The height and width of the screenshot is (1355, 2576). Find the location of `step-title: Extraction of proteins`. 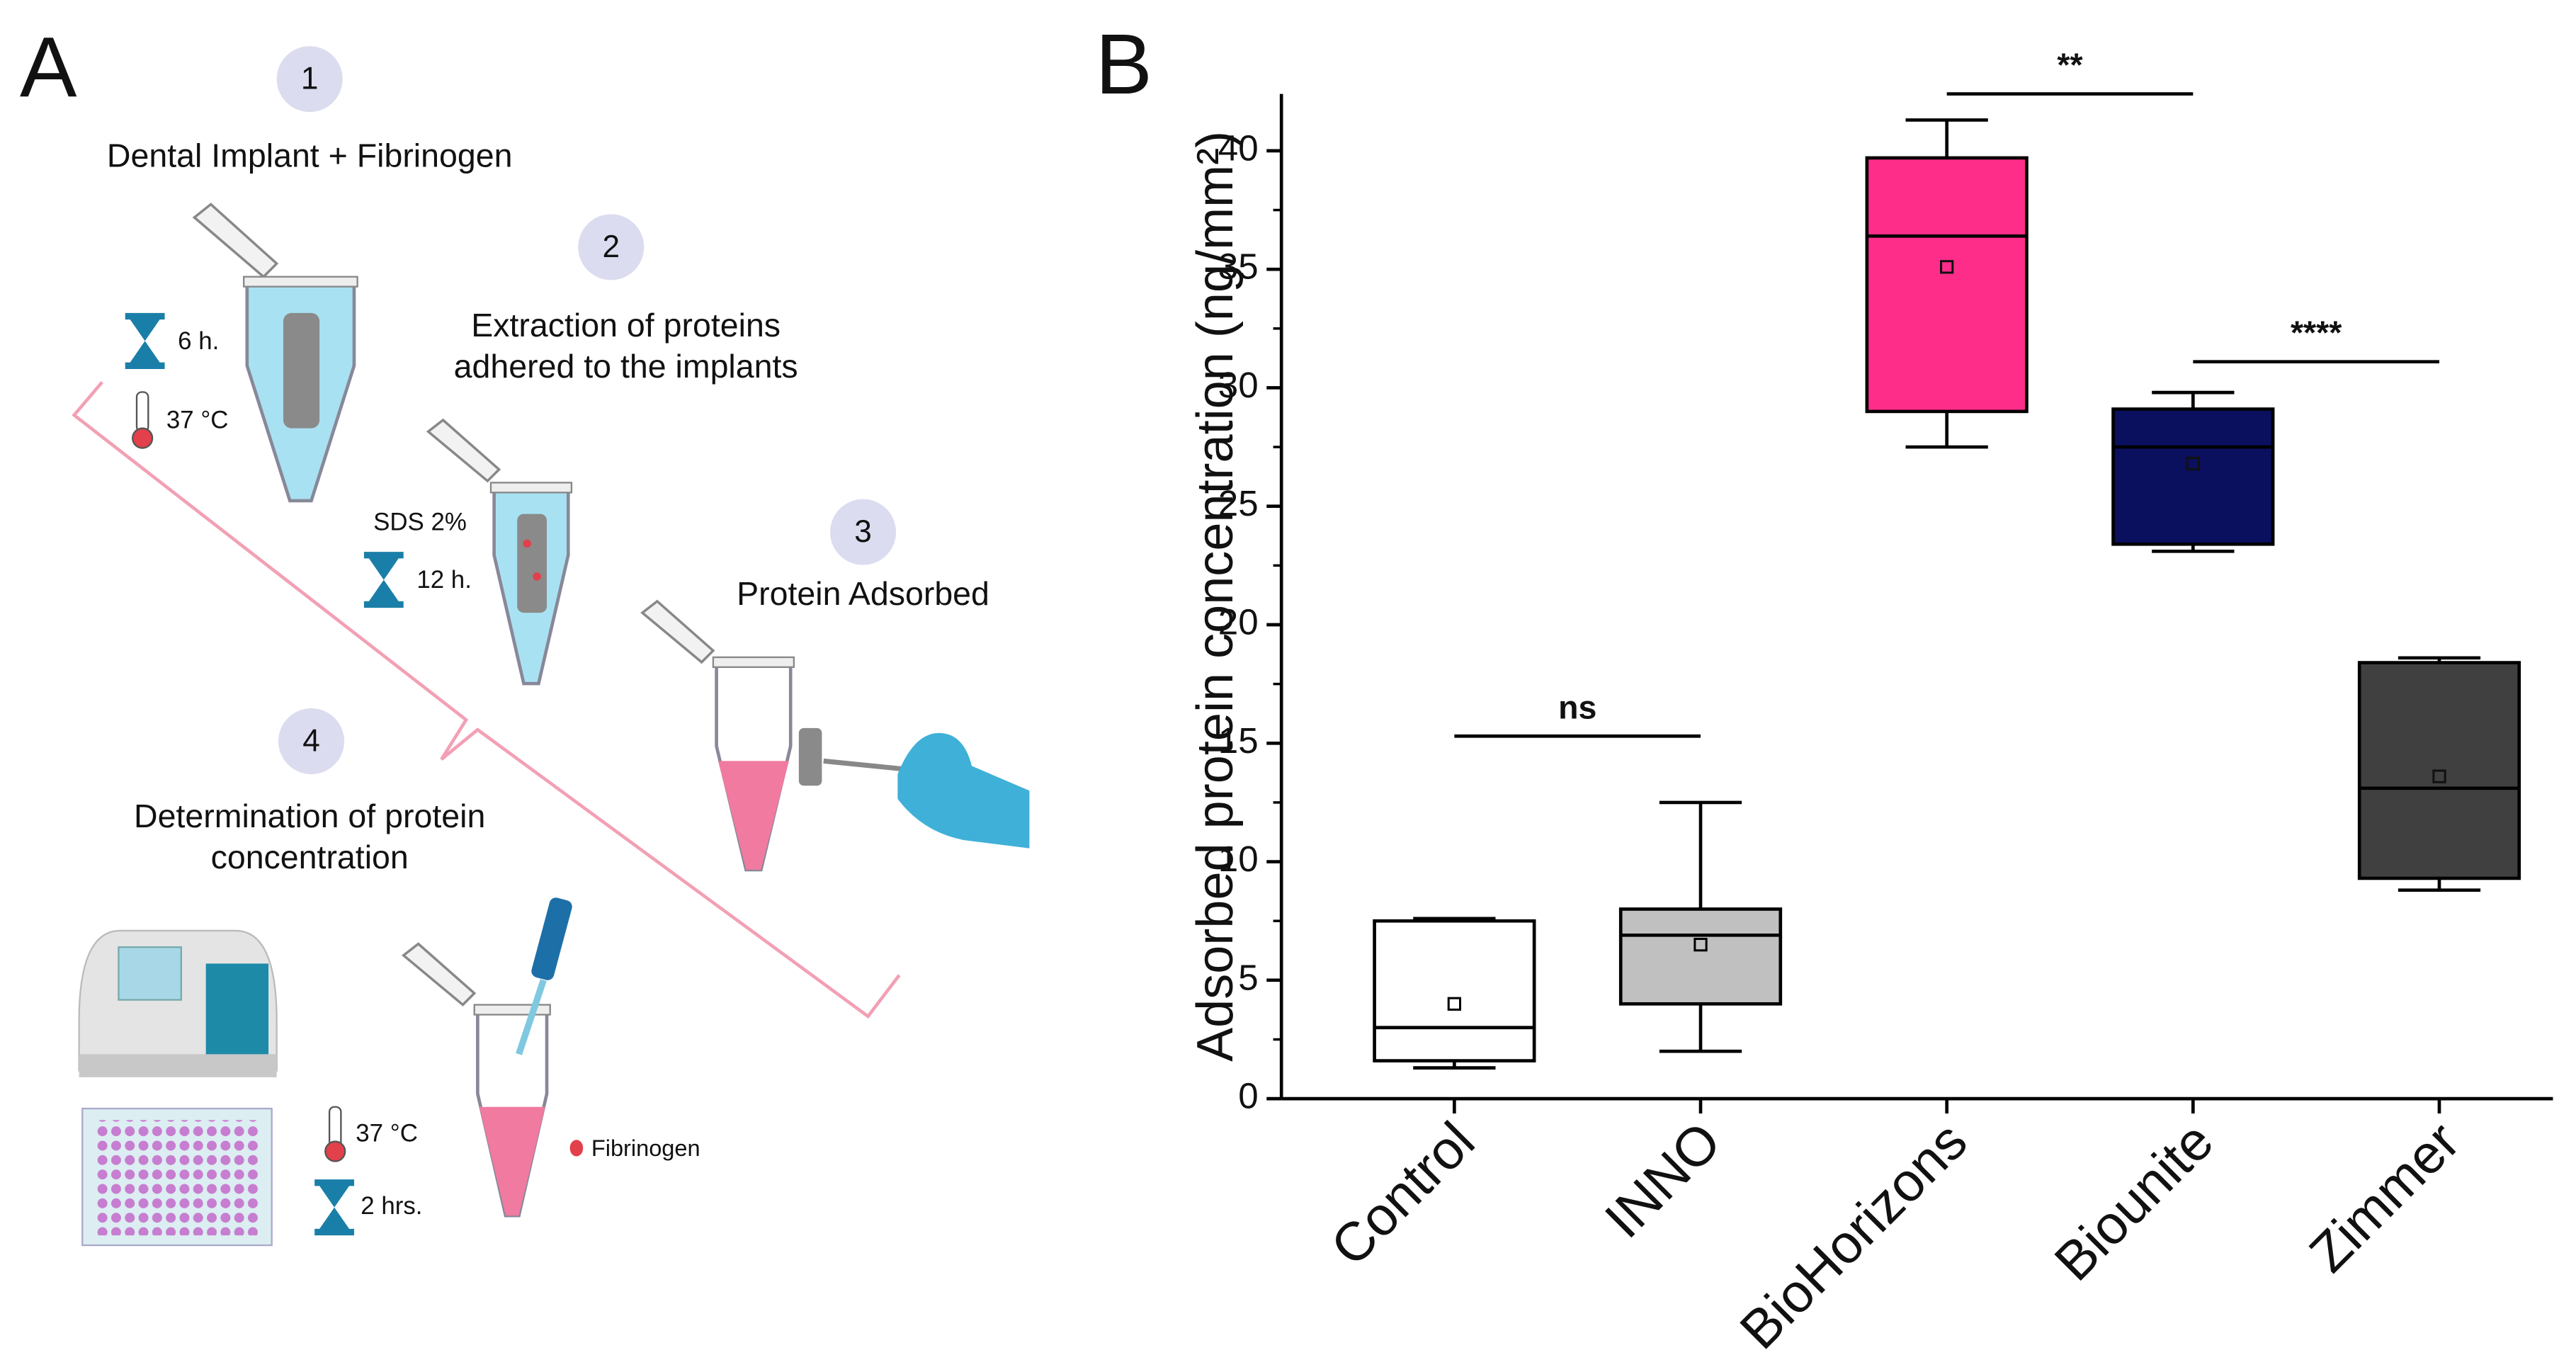

step-title: Extraction of proteins is located at coordinates (626, 325).